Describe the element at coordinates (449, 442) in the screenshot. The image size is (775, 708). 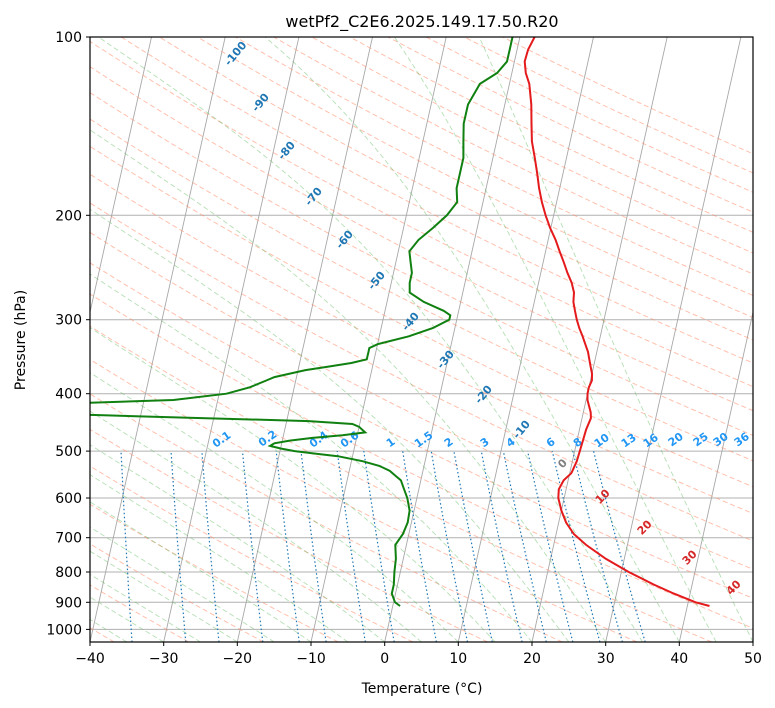
I see `mixing-ratio-label: 2` at that location.